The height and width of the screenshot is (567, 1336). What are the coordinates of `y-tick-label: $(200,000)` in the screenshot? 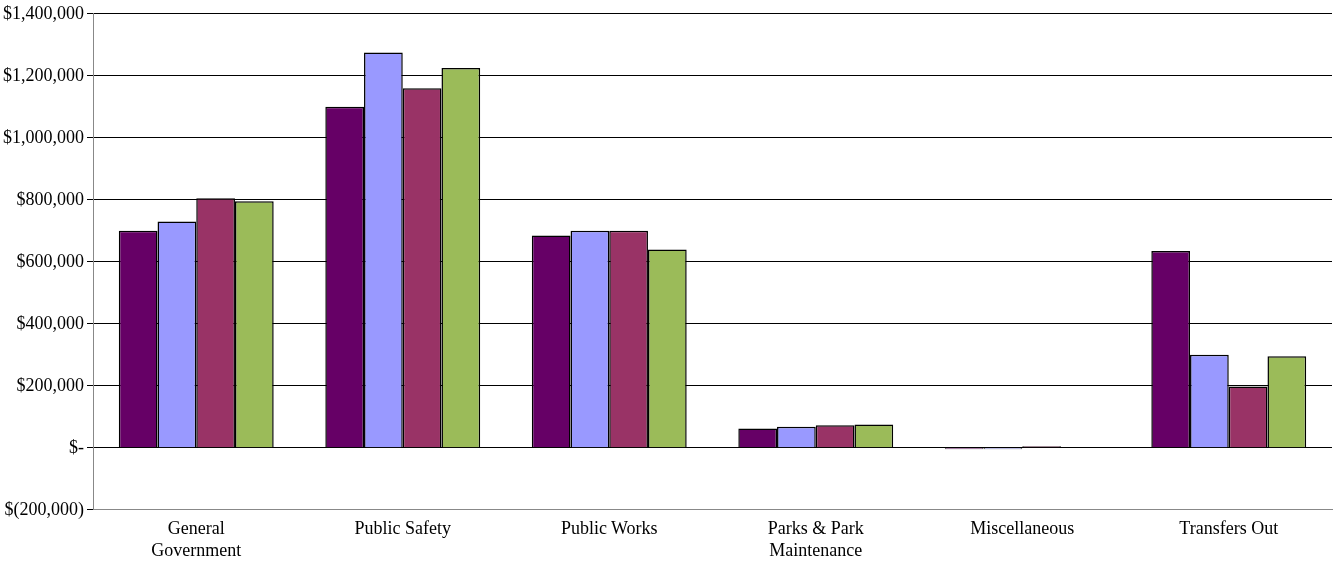 It's located at (44, 509).